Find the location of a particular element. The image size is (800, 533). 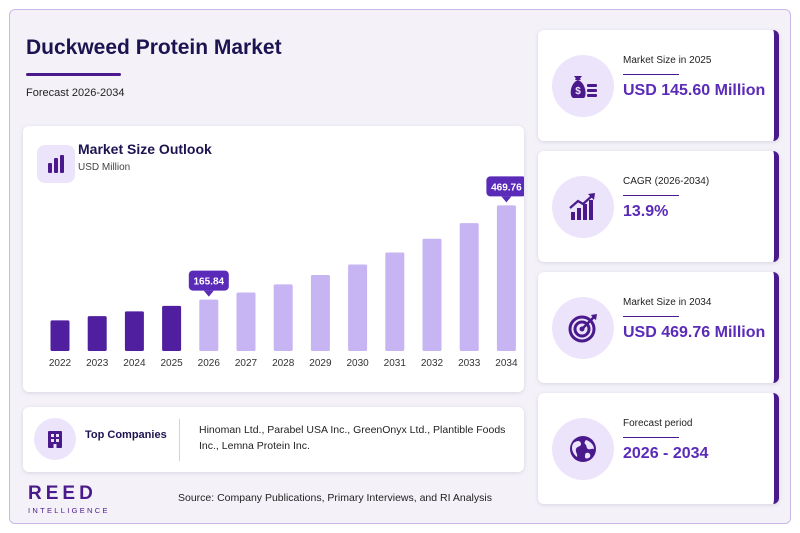

x-tick-label: 2024 is located at coordinates (134, 363).